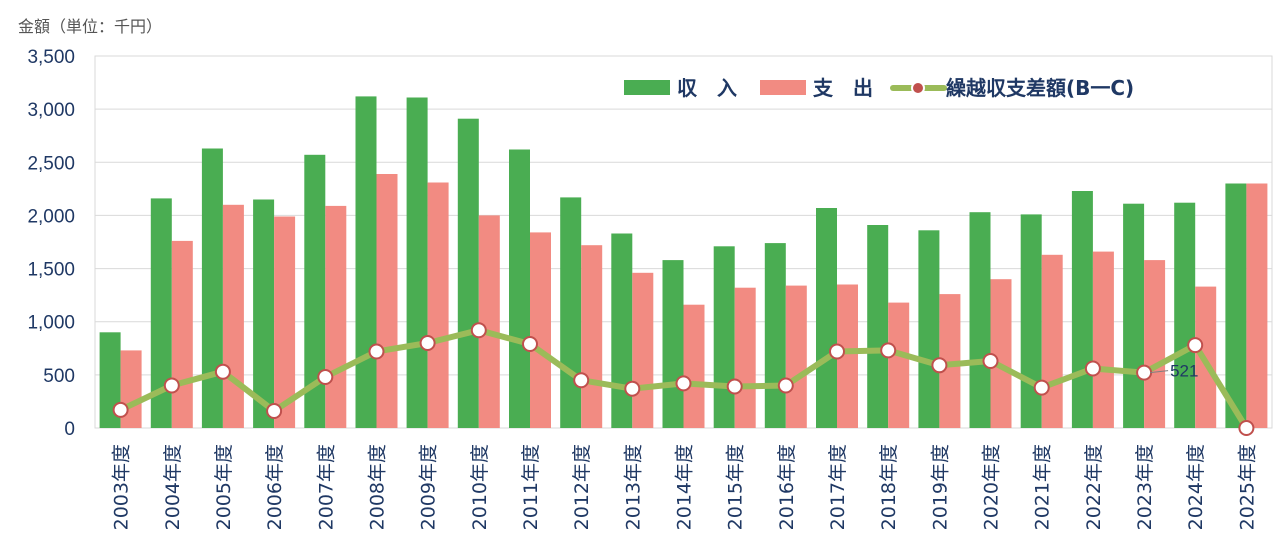 This screenshot has height=548, width=1284. What do you see at coordinates (1159, 372) in the screenshot?
I see `data-label-leader` at bounding box center [1159, 372].